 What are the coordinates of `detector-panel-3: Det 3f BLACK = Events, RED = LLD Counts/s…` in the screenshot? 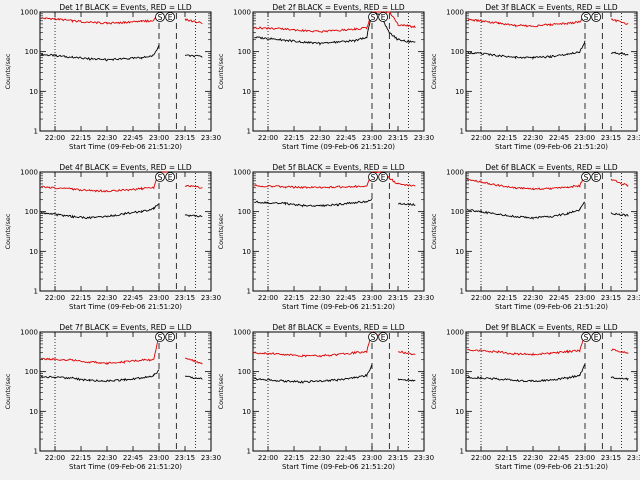 It's located at (535, 77).